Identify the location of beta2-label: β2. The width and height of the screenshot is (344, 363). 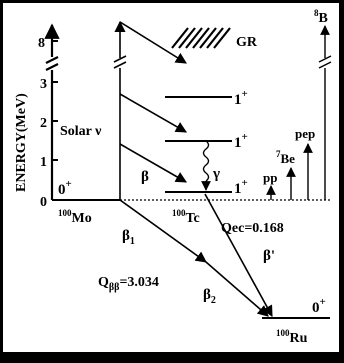
(209, 296).